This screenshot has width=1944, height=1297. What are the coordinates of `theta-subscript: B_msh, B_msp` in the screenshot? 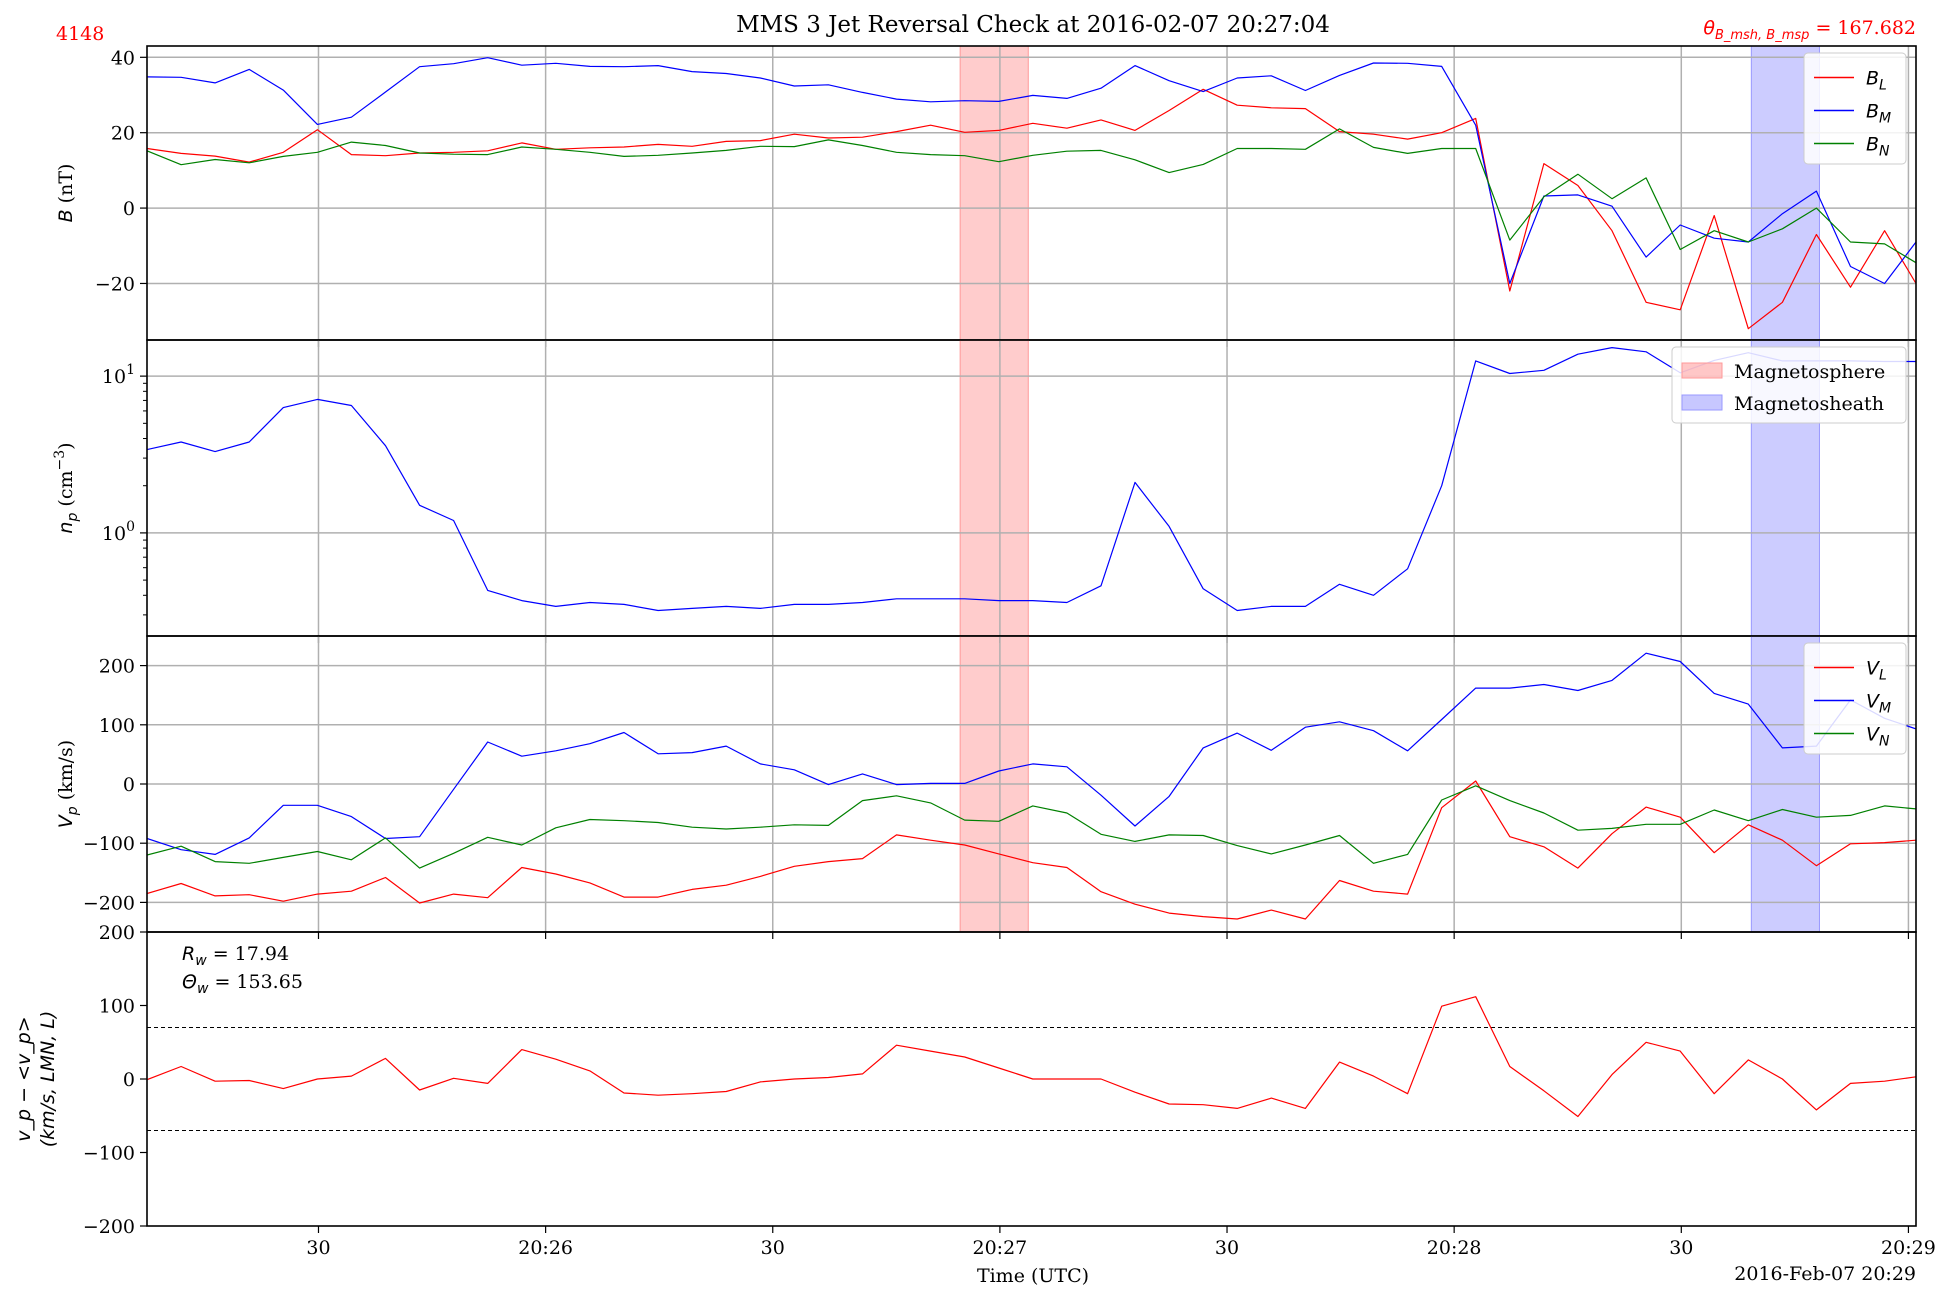 It's located at (1762, 35).